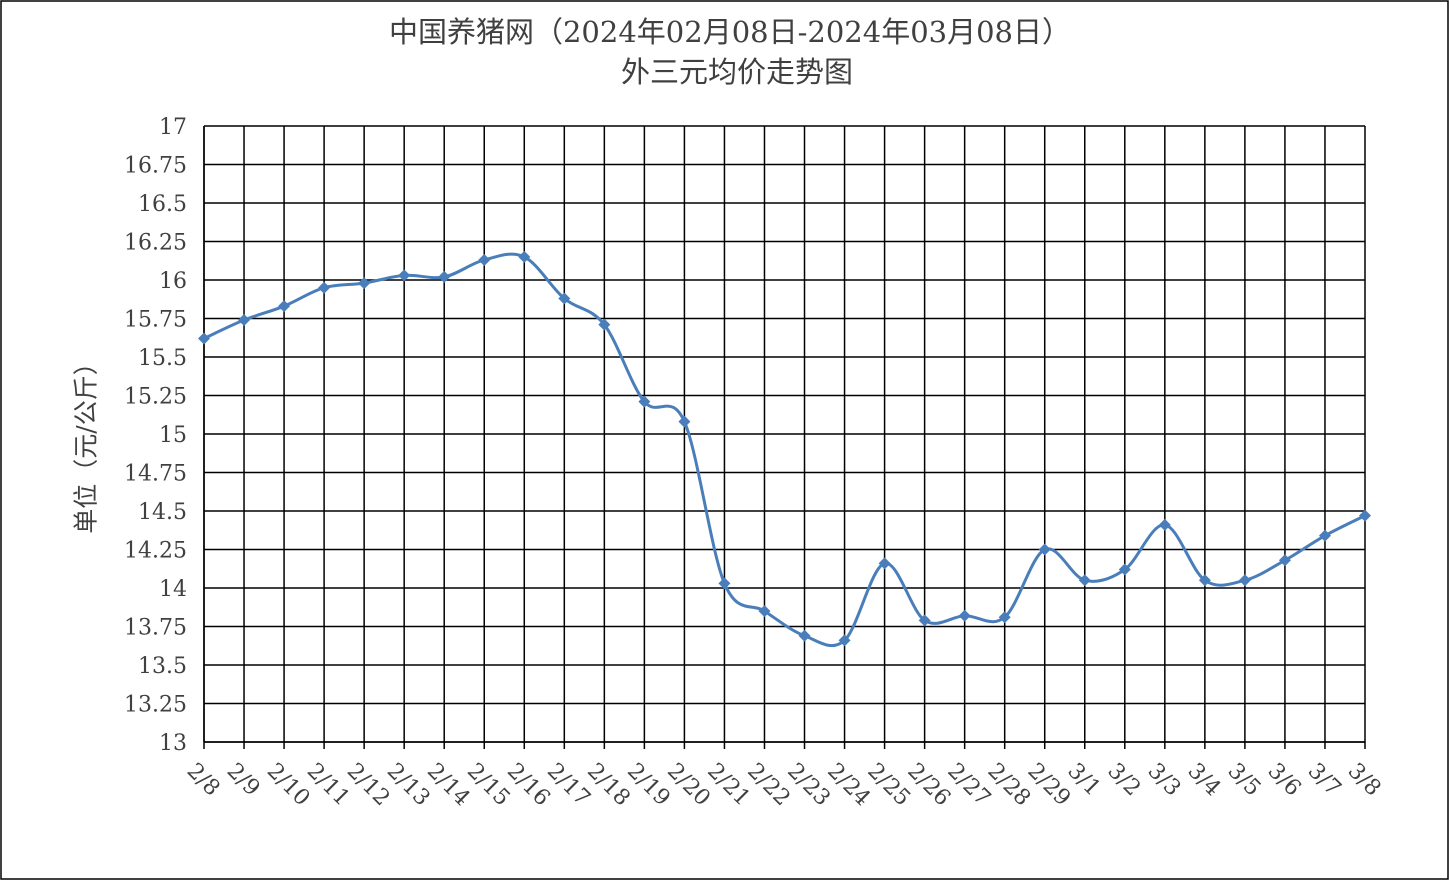  Describe the element at coordinates (155, 166) in the screenshot. I see `y-tick-label: 16.75` at that location.